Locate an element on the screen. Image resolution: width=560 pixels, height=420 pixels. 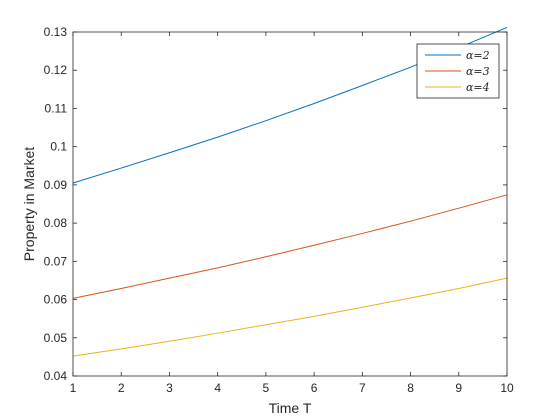
y-axis-label: Property in Market is located at coordinates (29, 204).